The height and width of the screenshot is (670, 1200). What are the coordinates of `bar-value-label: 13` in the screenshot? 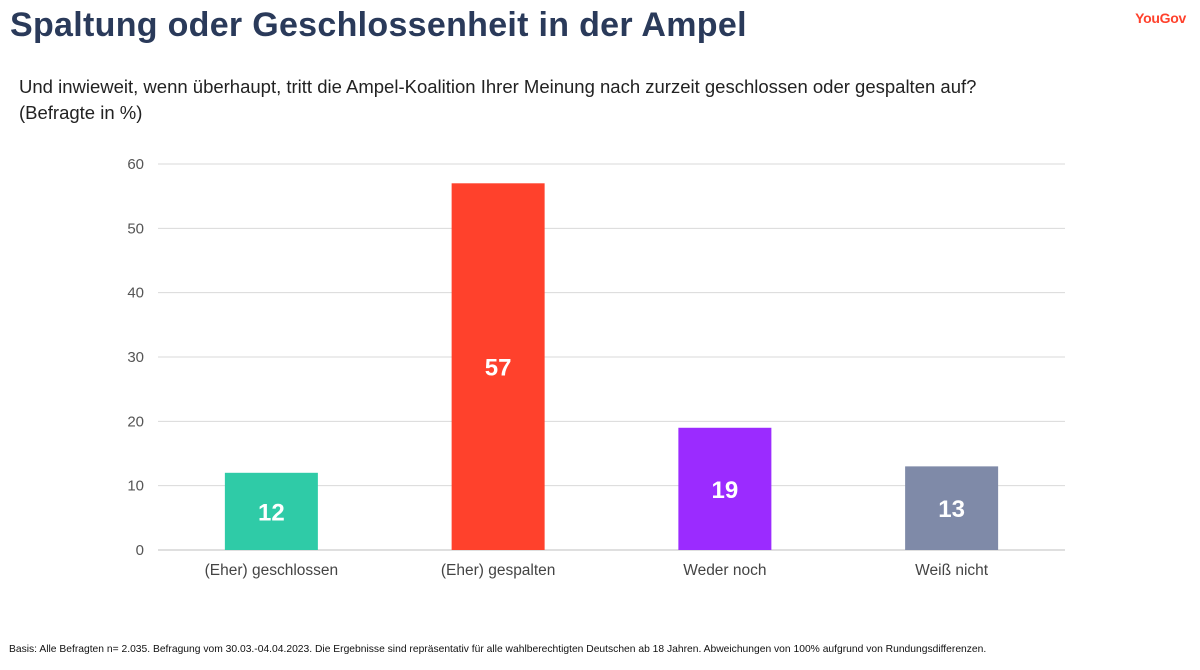 It's located at (951, 509).